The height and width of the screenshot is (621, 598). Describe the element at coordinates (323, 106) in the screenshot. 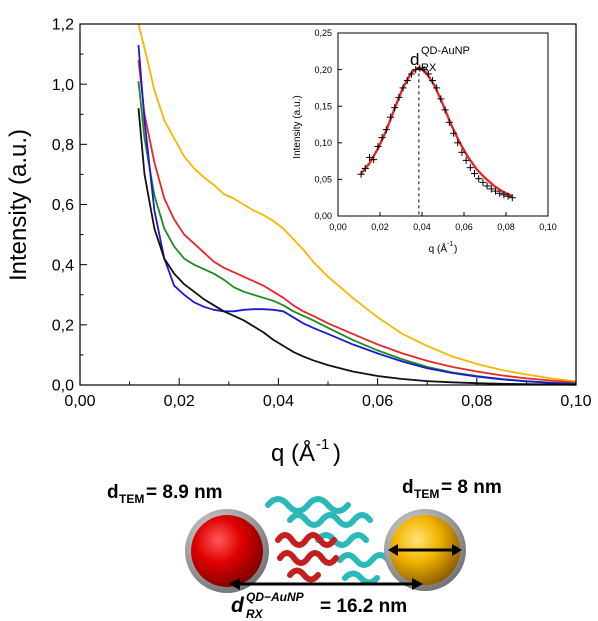

I see `y-tick-label: 0,15` at that location.